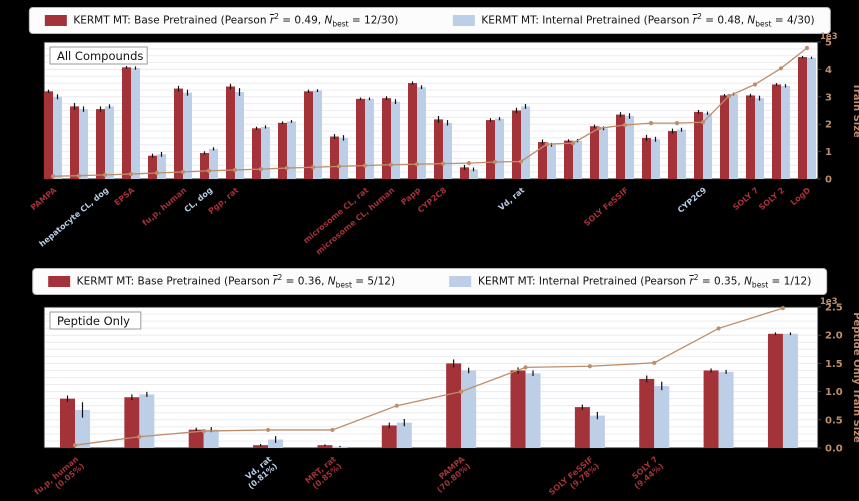 The image size is (859, 501). Describe the element at coordinates (828, 97) in the screenshot. I see `right-axis-tick-label: 3` at that location.